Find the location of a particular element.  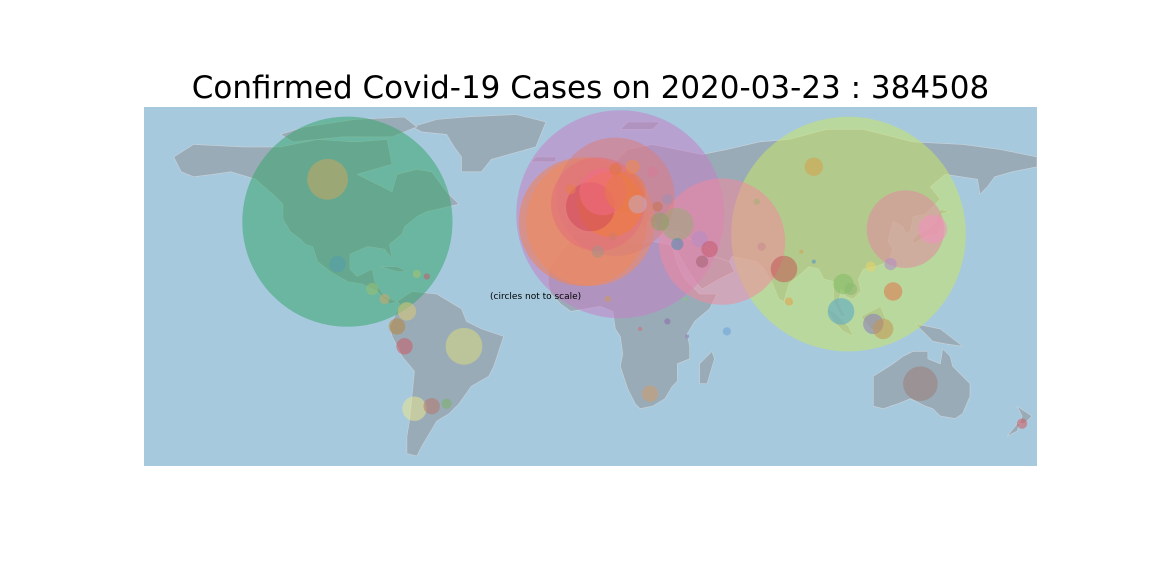

landmass-madagascar is located at coordinates (707, 368).